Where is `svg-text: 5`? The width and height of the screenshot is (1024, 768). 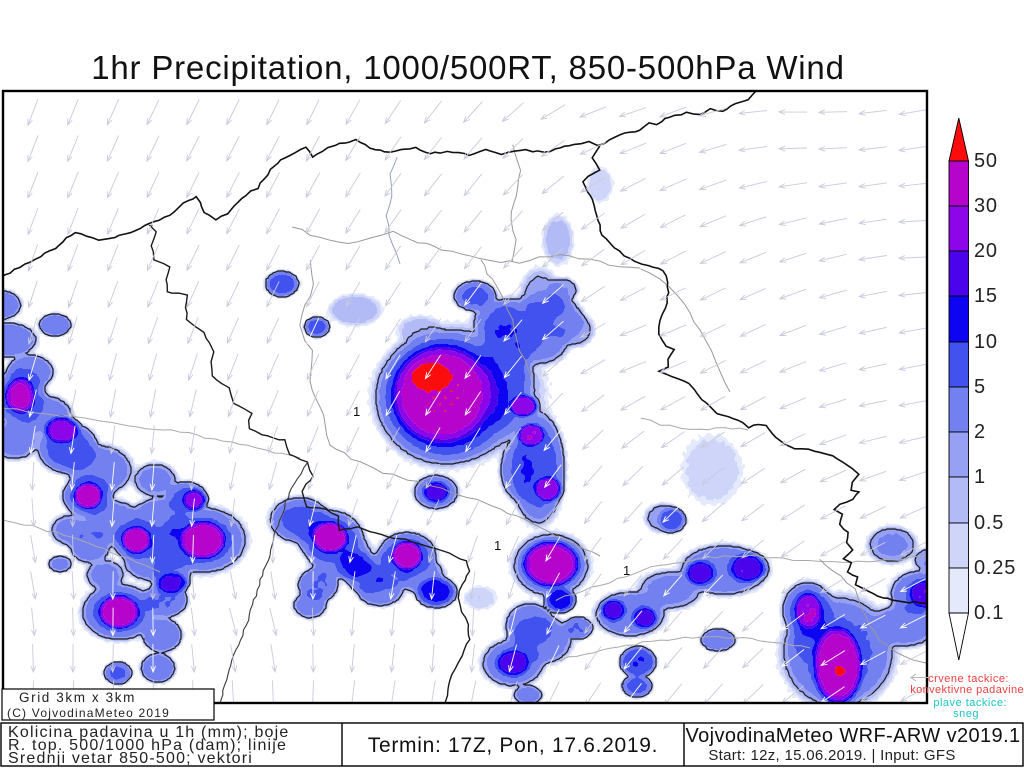 svg-text: 5 is located at coordinates (980, 387).